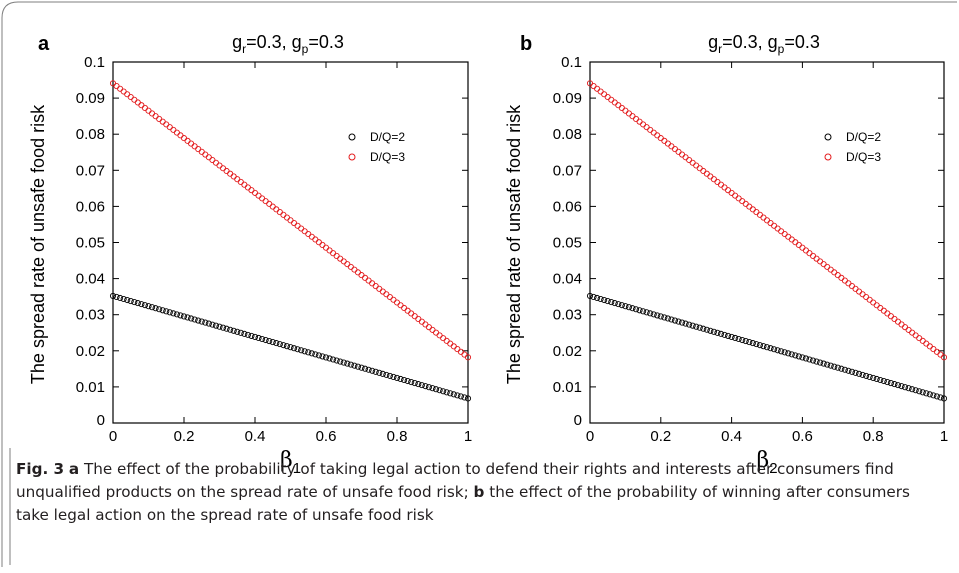 This screenshot has height=573, width=959. Describe the element at coordinates (731, 436) in the screenshot. I see `x-tick-label: 0.4` at that location.